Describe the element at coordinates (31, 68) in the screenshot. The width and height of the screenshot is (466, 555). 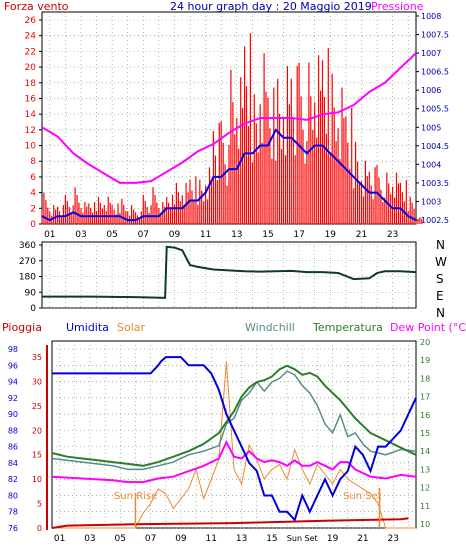
I see `wind-y-tick-label: 20` at that location.